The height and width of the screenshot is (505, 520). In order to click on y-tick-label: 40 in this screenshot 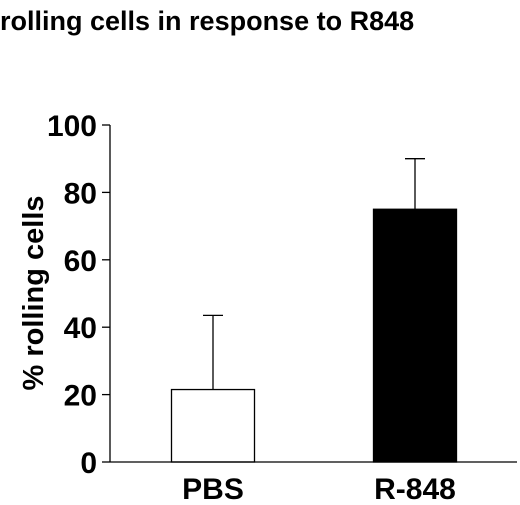, I will do `click(80, 328)`.